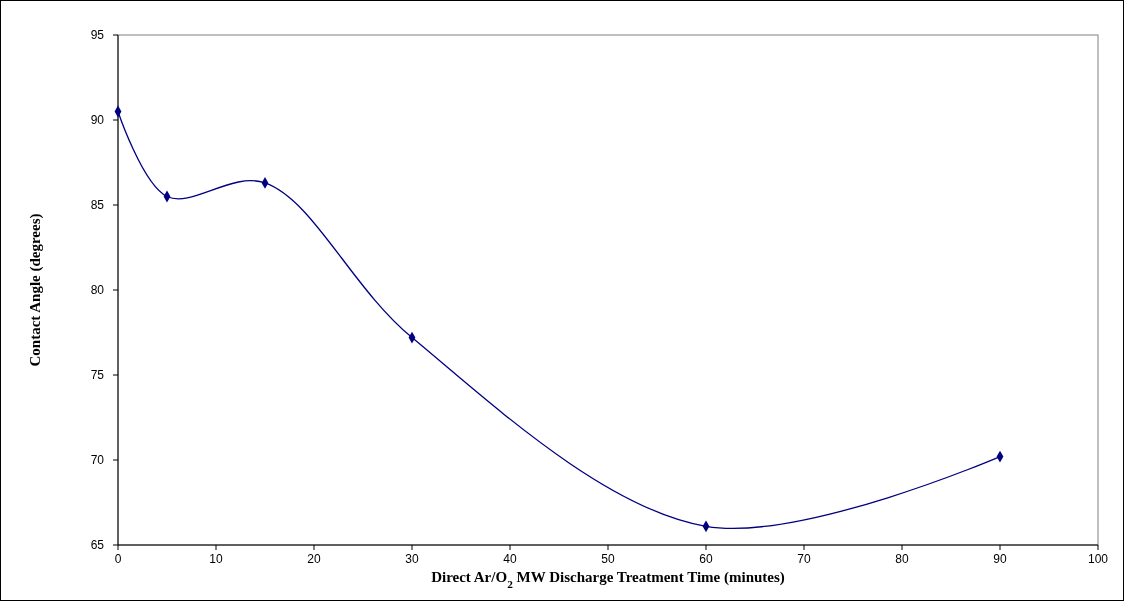  I want to click on y-axis-title: Contact Angle (degrees), so click(35, 290).